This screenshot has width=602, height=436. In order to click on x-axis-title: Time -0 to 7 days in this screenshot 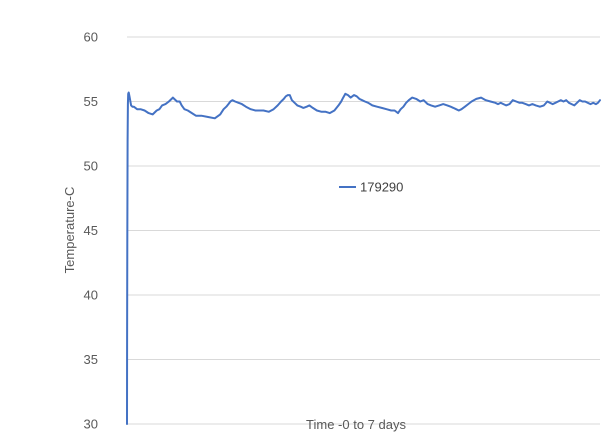, I will do `click(356, 424)`.